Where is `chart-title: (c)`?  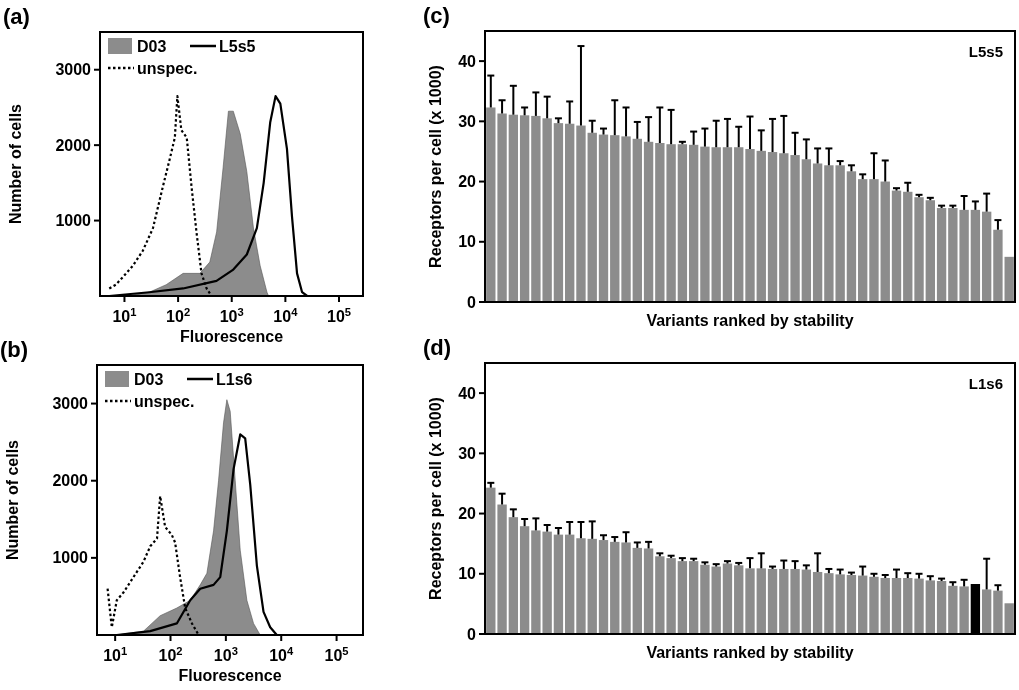
chart-title: (c) is located at coordinates (436, 15).